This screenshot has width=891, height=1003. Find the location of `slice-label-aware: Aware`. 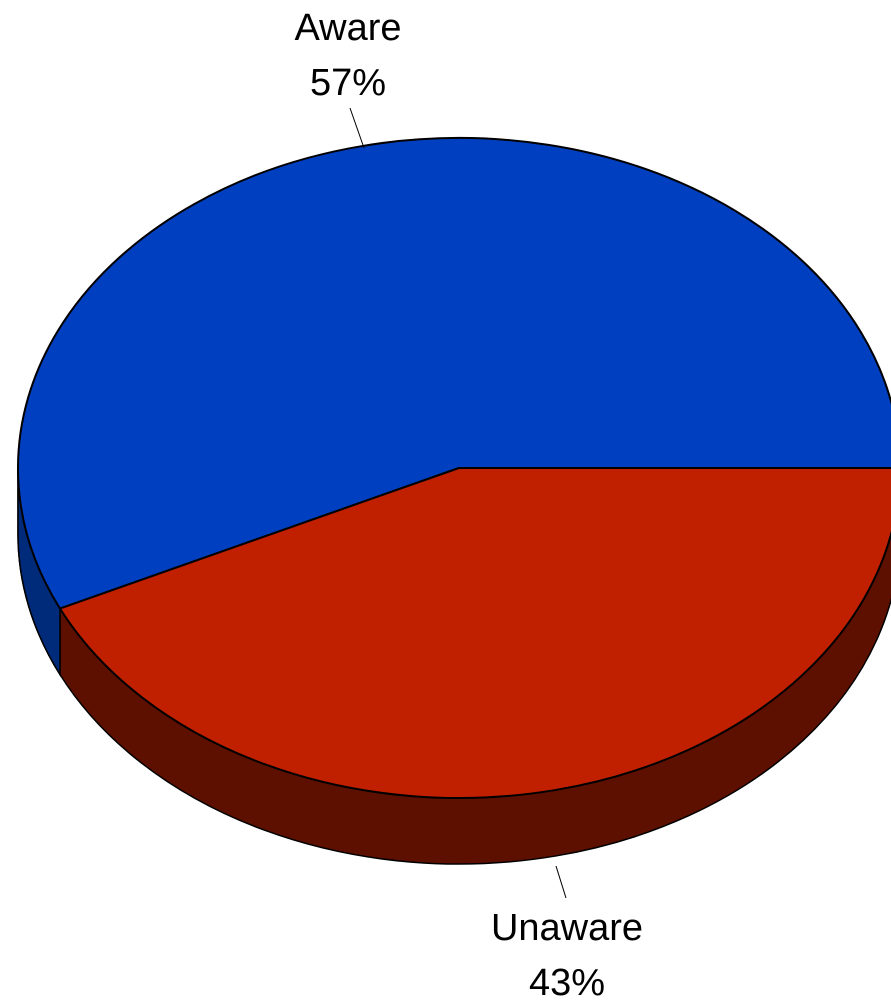

slice-label-aware: Aware is located at coordinates (347, 28).